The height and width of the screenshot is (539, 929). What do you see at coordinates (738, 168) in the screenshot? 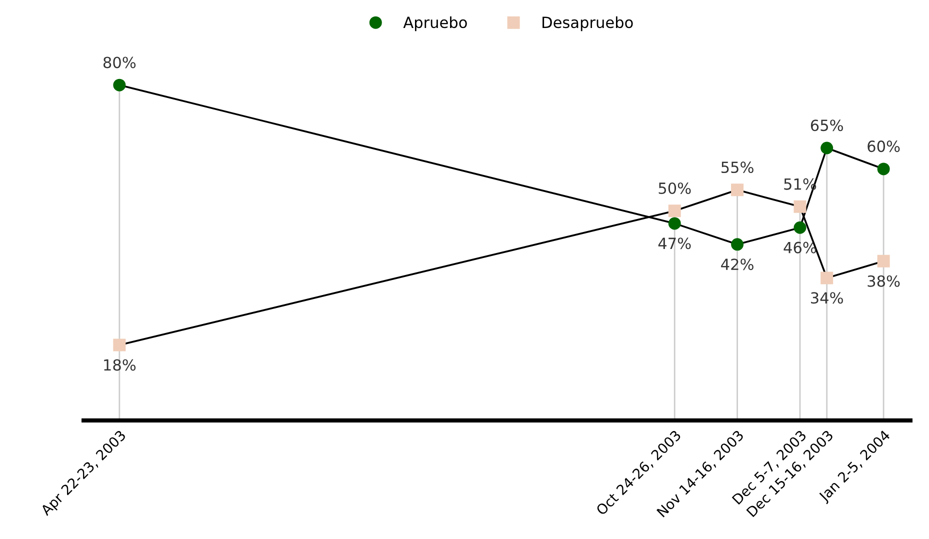
I see `data-label: 55%` at bounding box center [738, 168].